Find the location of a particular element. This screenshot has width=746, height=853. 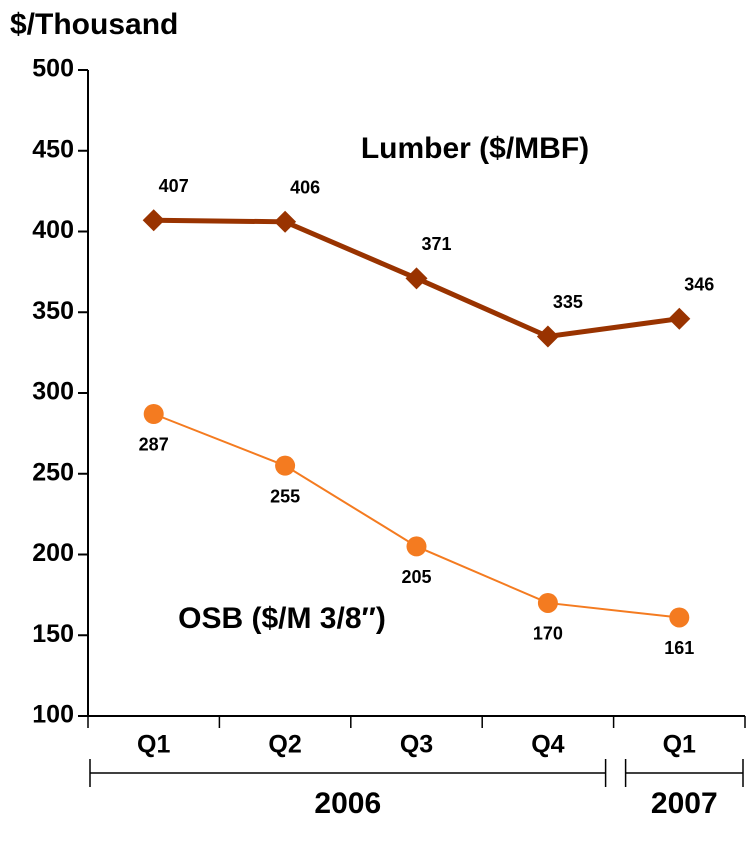

y-tick-label: 500 is located at coordinates (53, 69).